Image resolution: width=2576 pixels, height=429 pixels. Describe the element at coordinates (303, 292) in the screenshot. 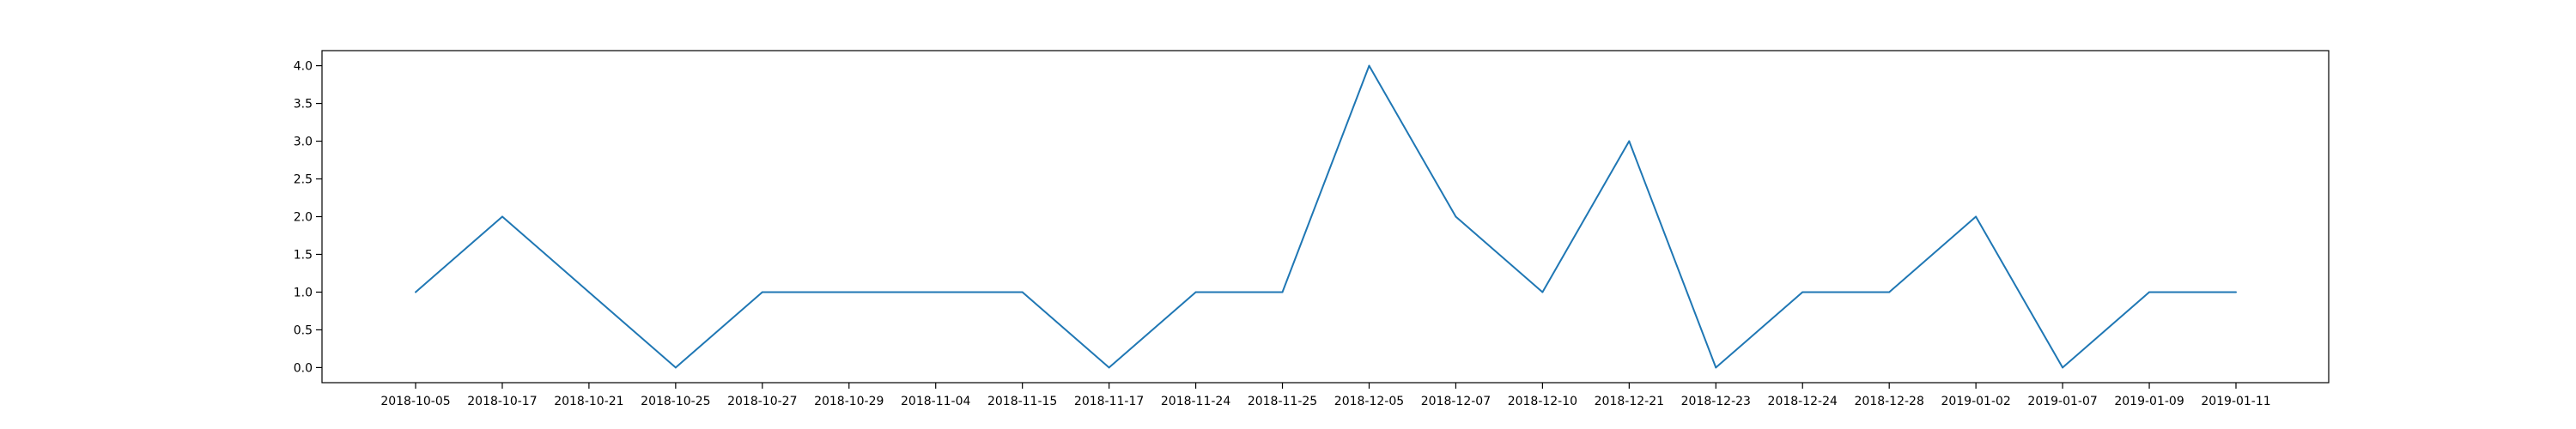

I see `y-tick-label: 1.0` at that location.